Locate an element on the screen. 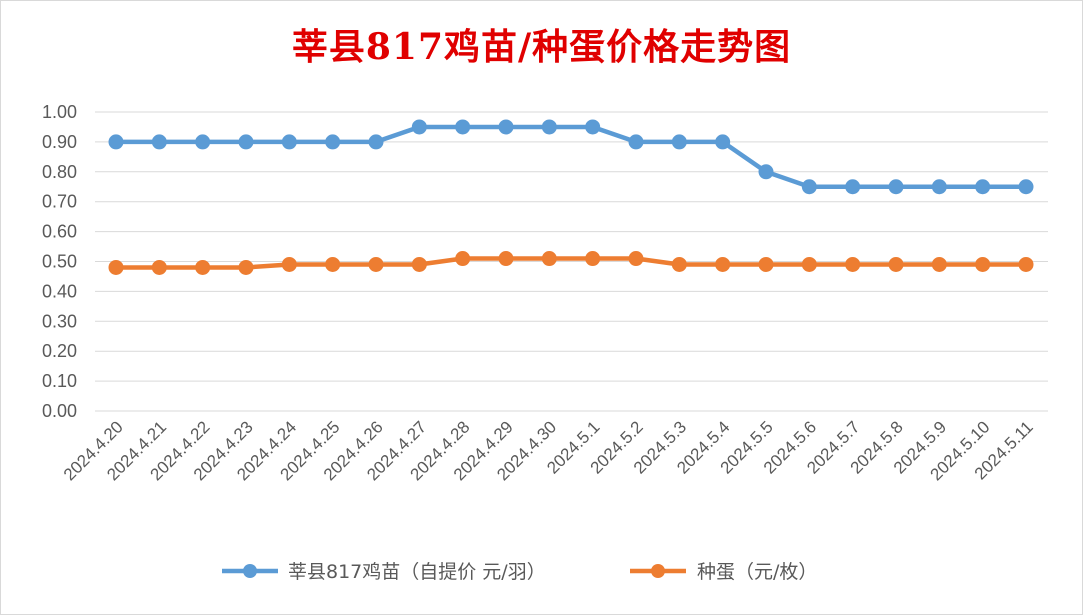  legend-label: 莘县817鸡苗（自提价 元/羽） is located at coordinates (417, 572).